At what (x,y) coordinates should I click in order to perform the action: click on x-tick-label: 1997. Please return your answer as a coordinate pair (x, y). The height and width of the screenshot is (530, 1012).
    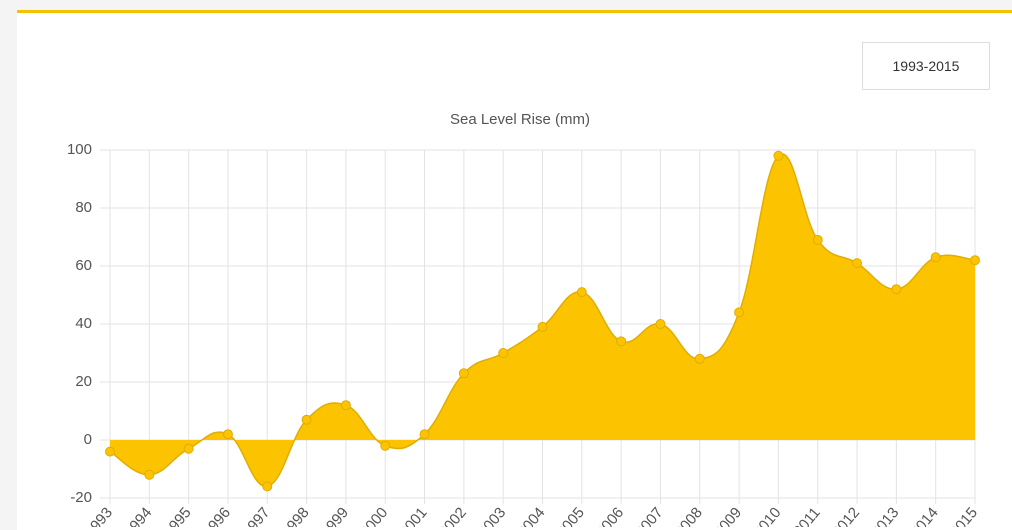
    Looking at the image, I should click on (256, 515).